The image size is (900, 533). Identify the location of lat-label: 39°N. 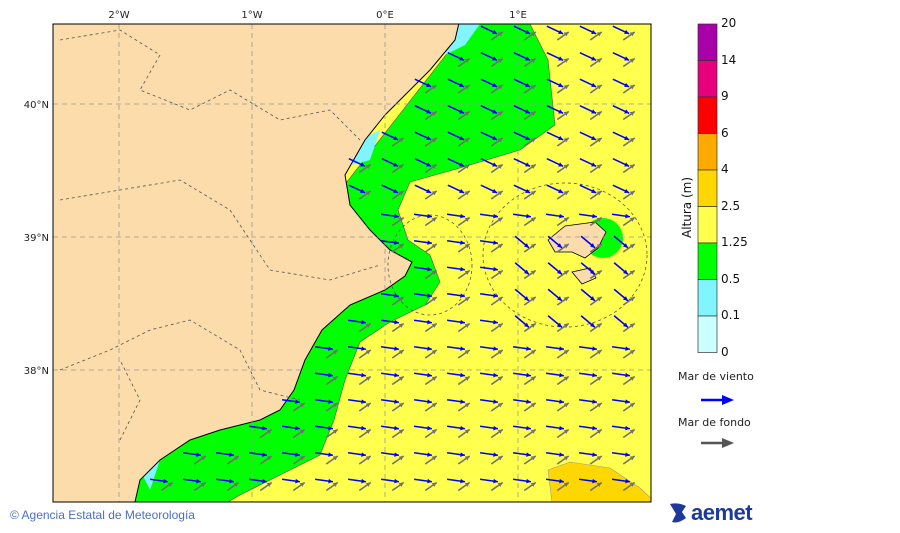
(36, 238).